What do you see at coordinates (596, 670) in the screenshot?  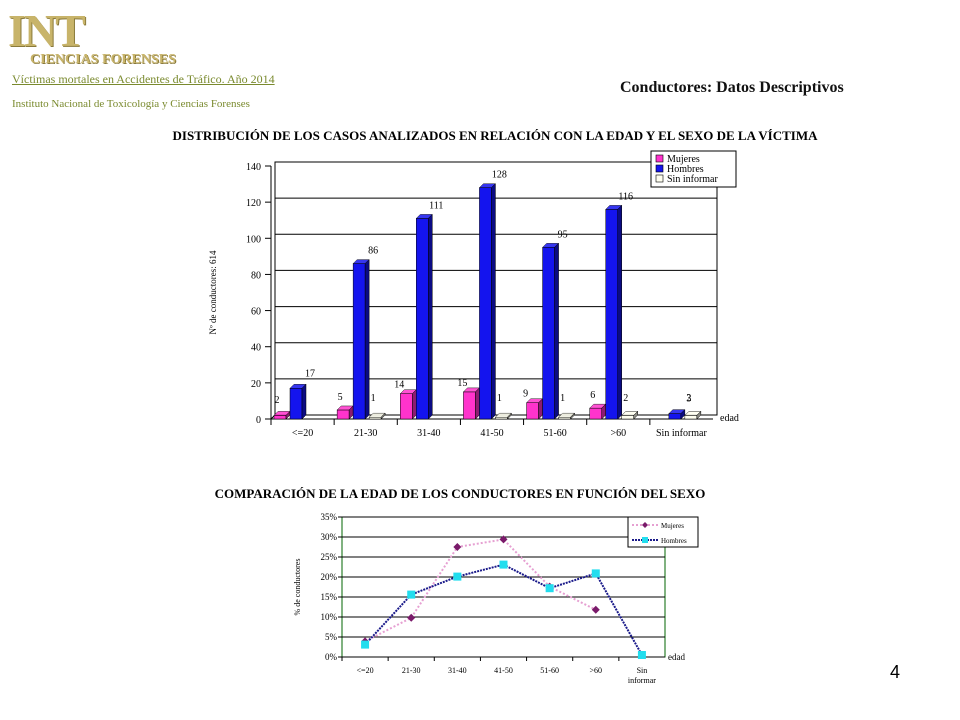 I see `line-x-tick-label: >60` at bounding box center [596, 670].